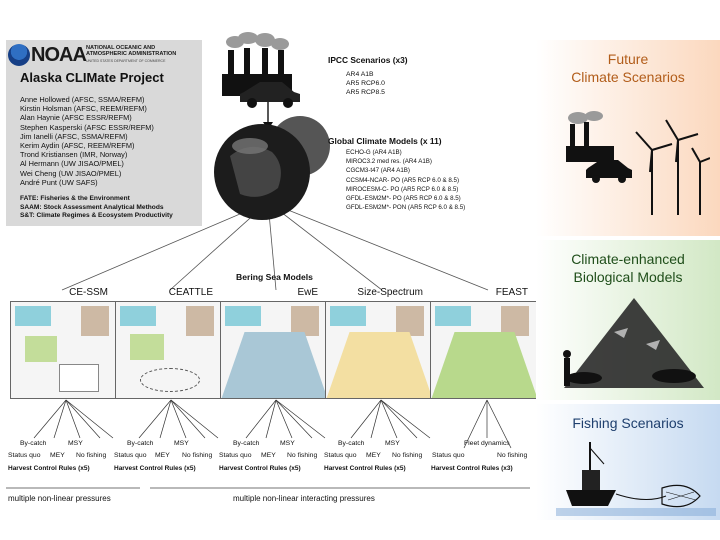 This screenshot has height=540, width=720. What do you see at coordinates (274, 277) in the screenshot?
I see `bering-sea-title: Bering Sea Models` at bounding box center [274, 277].